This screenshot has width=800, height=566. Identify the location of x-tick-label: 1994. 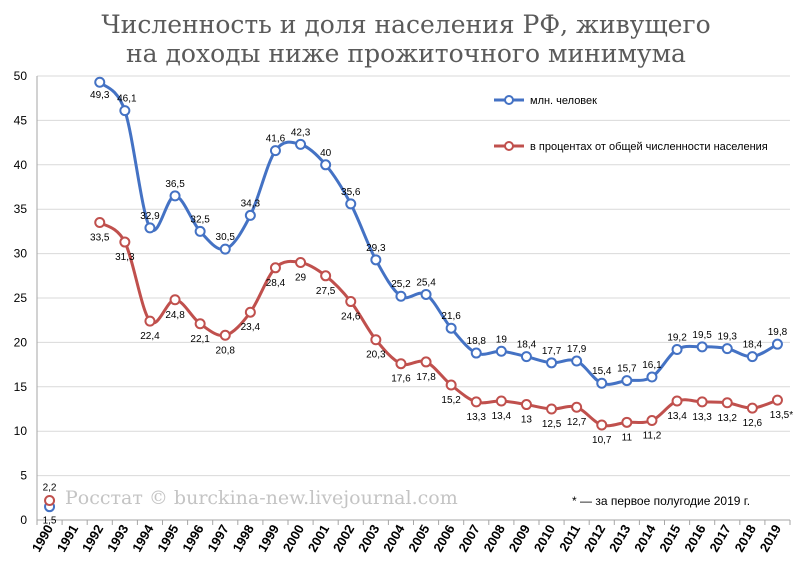
(143, 537).